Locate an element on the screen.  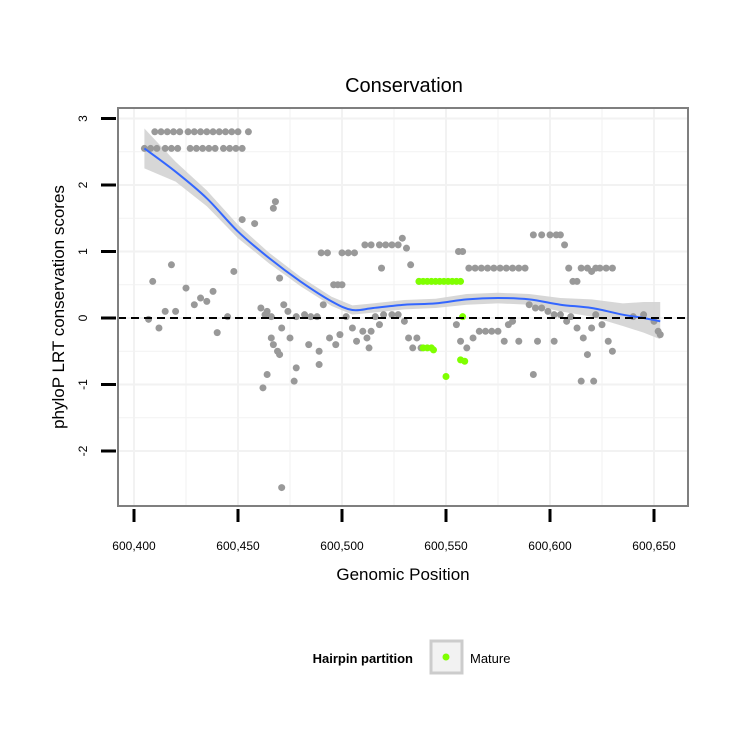
x-axis-title: Genomic Position is located at coordinates (402, 574).